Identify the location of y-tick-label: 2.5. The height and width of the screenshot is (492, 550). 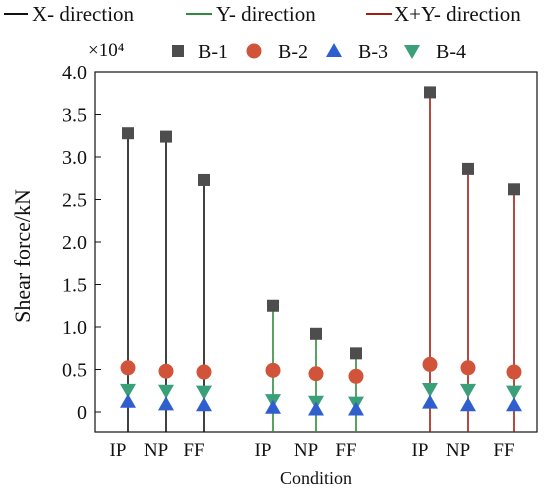
(74, 201).